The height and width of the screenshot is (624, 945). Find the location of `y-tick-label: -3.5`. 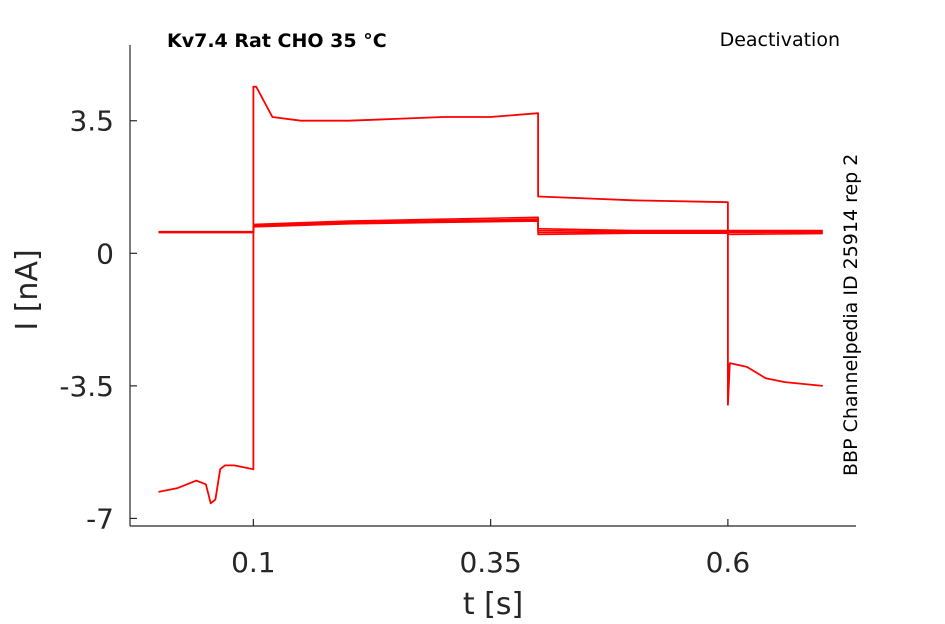

y-tick-label: -3.5 is located at coordinates (86, 386).